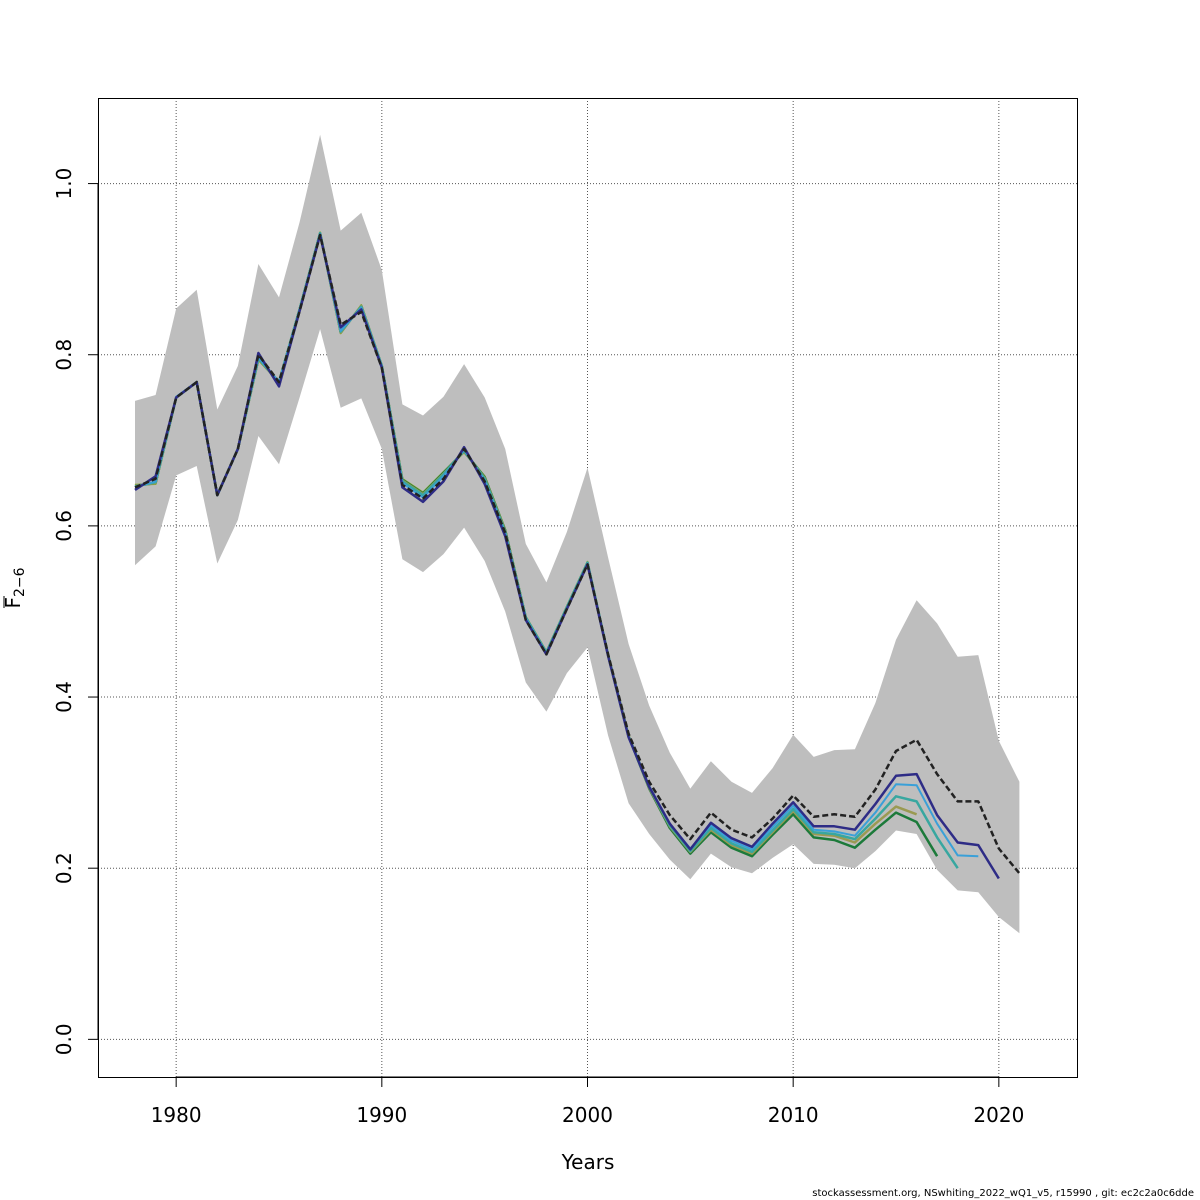 This screenshot has width=1200, height=1200. I want to click on y-axis-title: F2−6, so click(14, 587).